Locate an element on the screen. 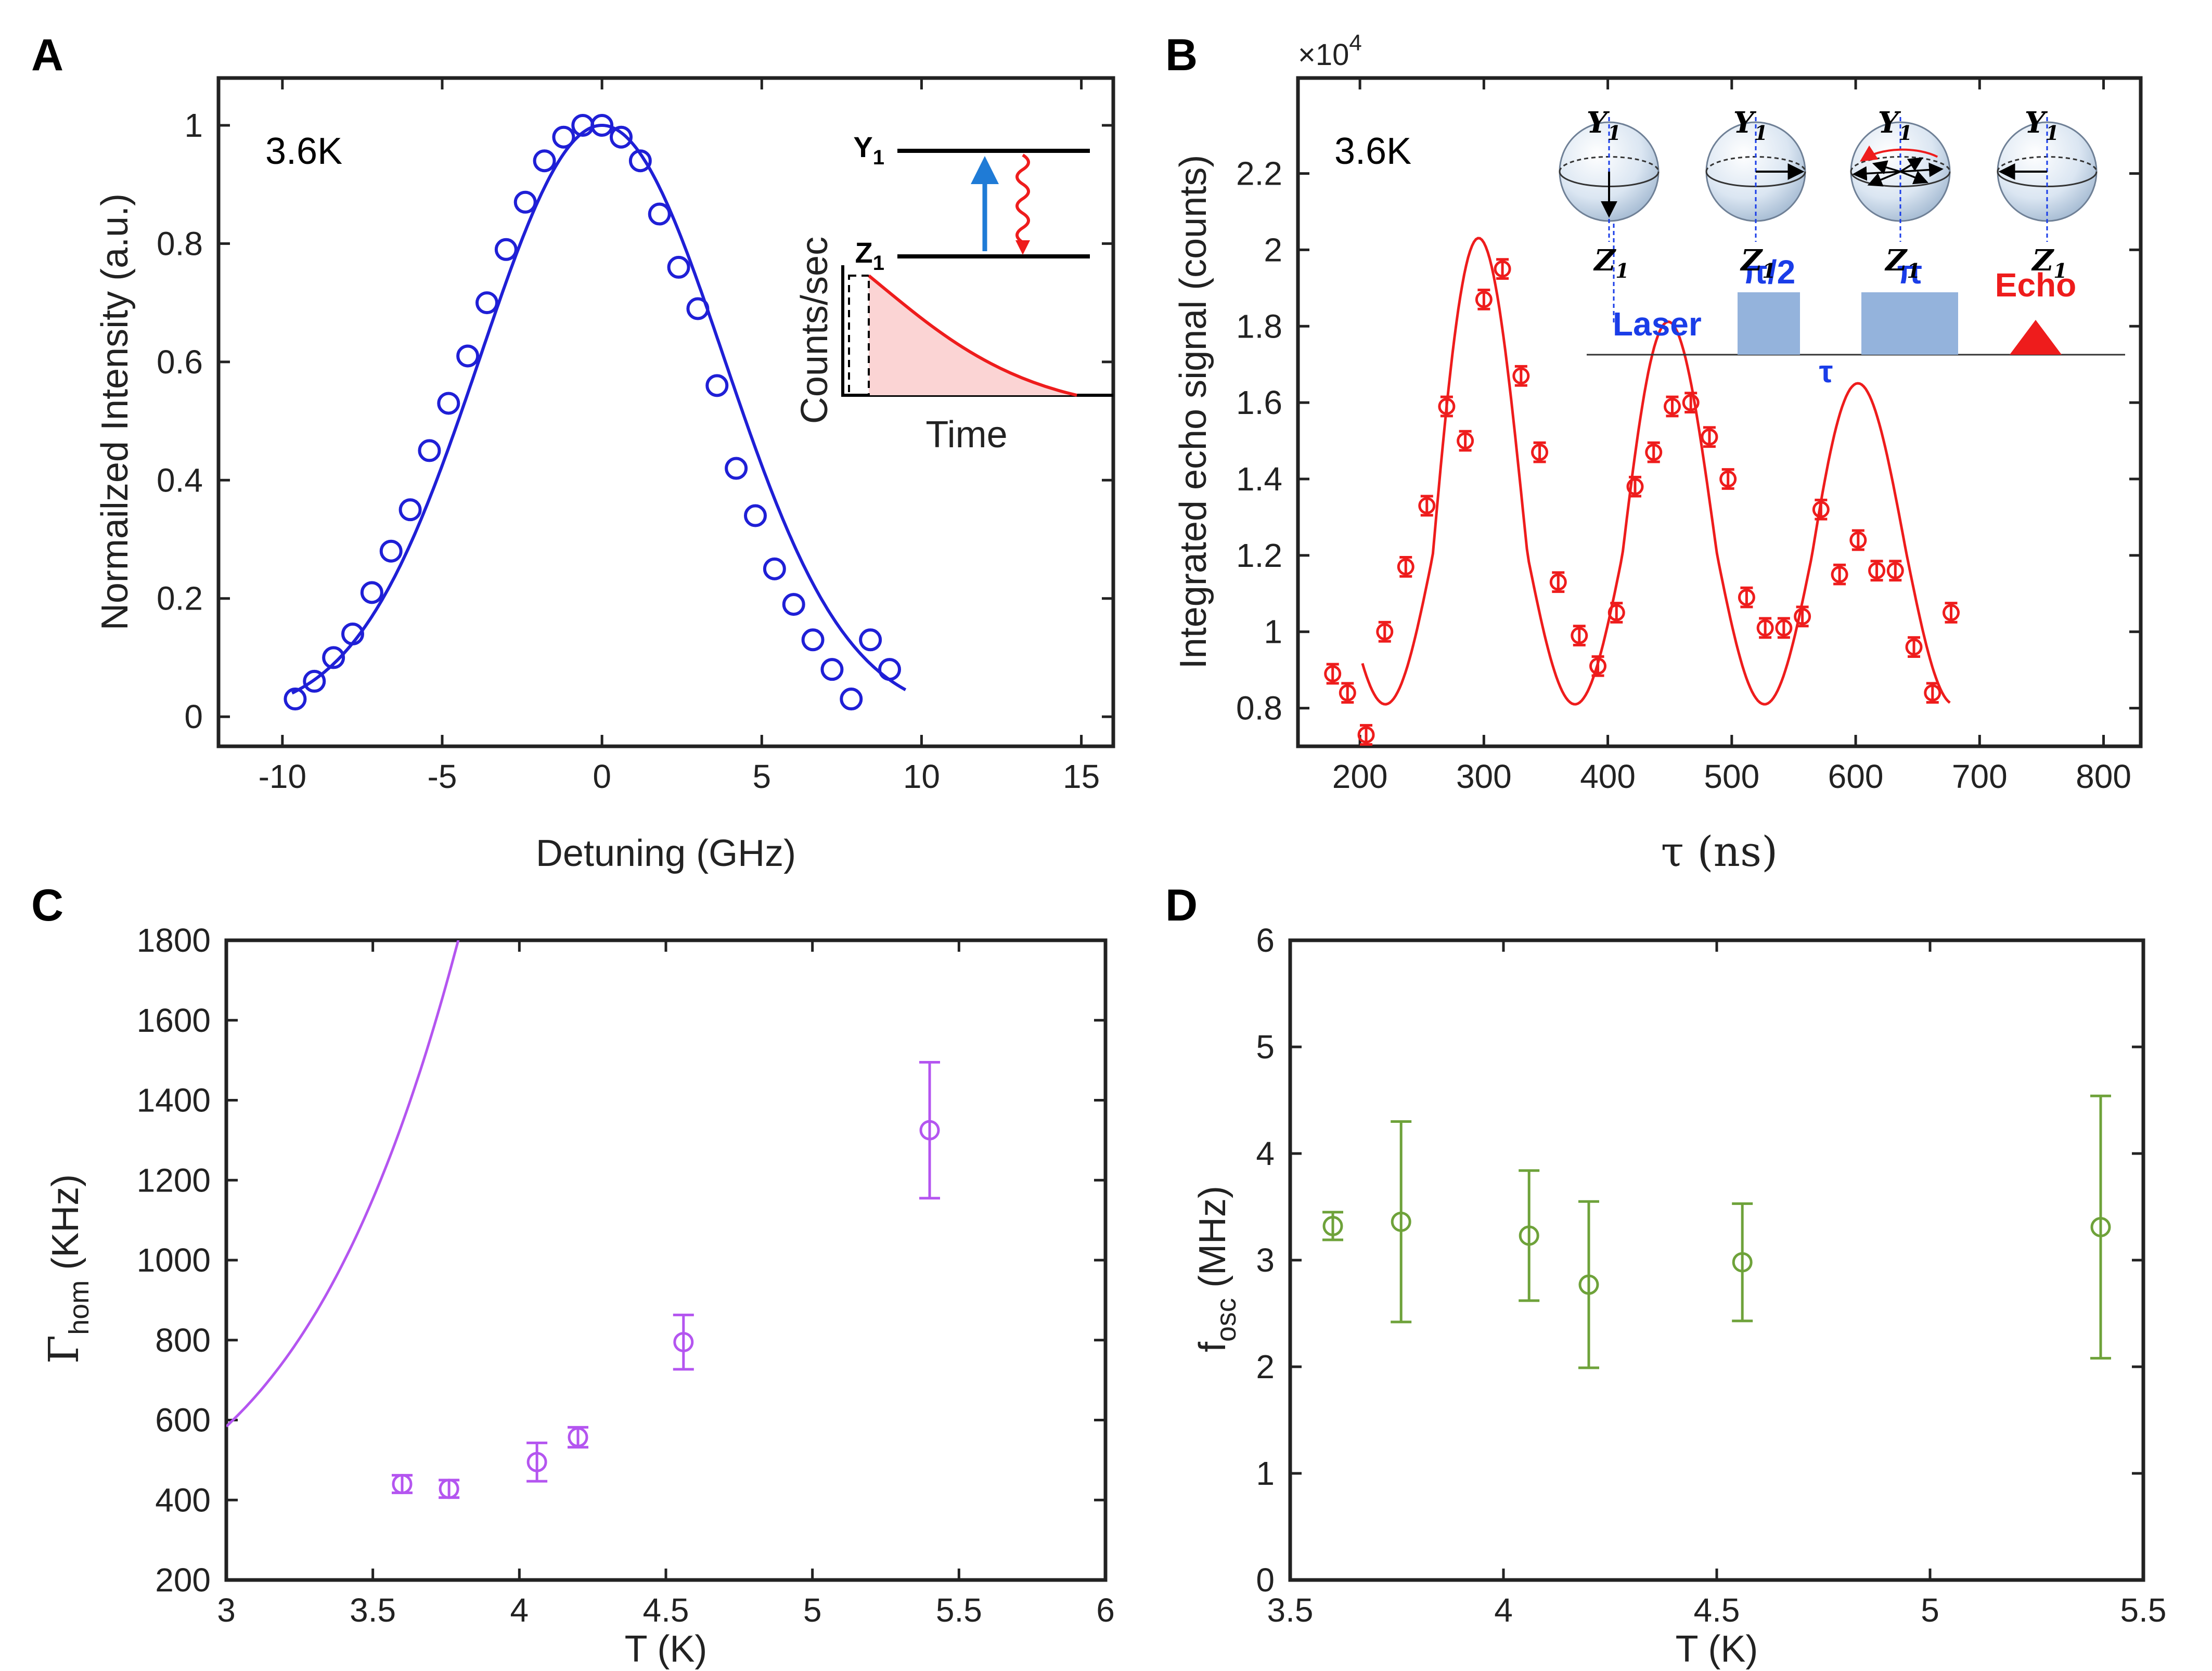 This screenshot has height=1671, width=2212. y-tick-label: 400 is located at coordinates (183, 1500).